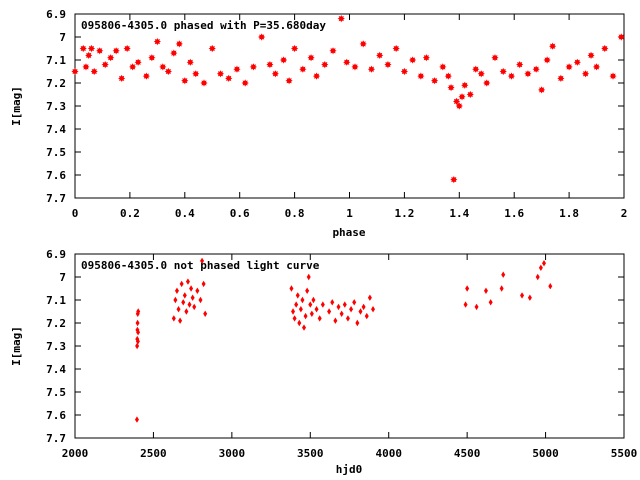 This screenshot has height=480, width=640. What do you see at coordinates (56, 346) in the screenshot?
I see `unphased-y-tick-label: 7.3` at bounding box center [56, 346].